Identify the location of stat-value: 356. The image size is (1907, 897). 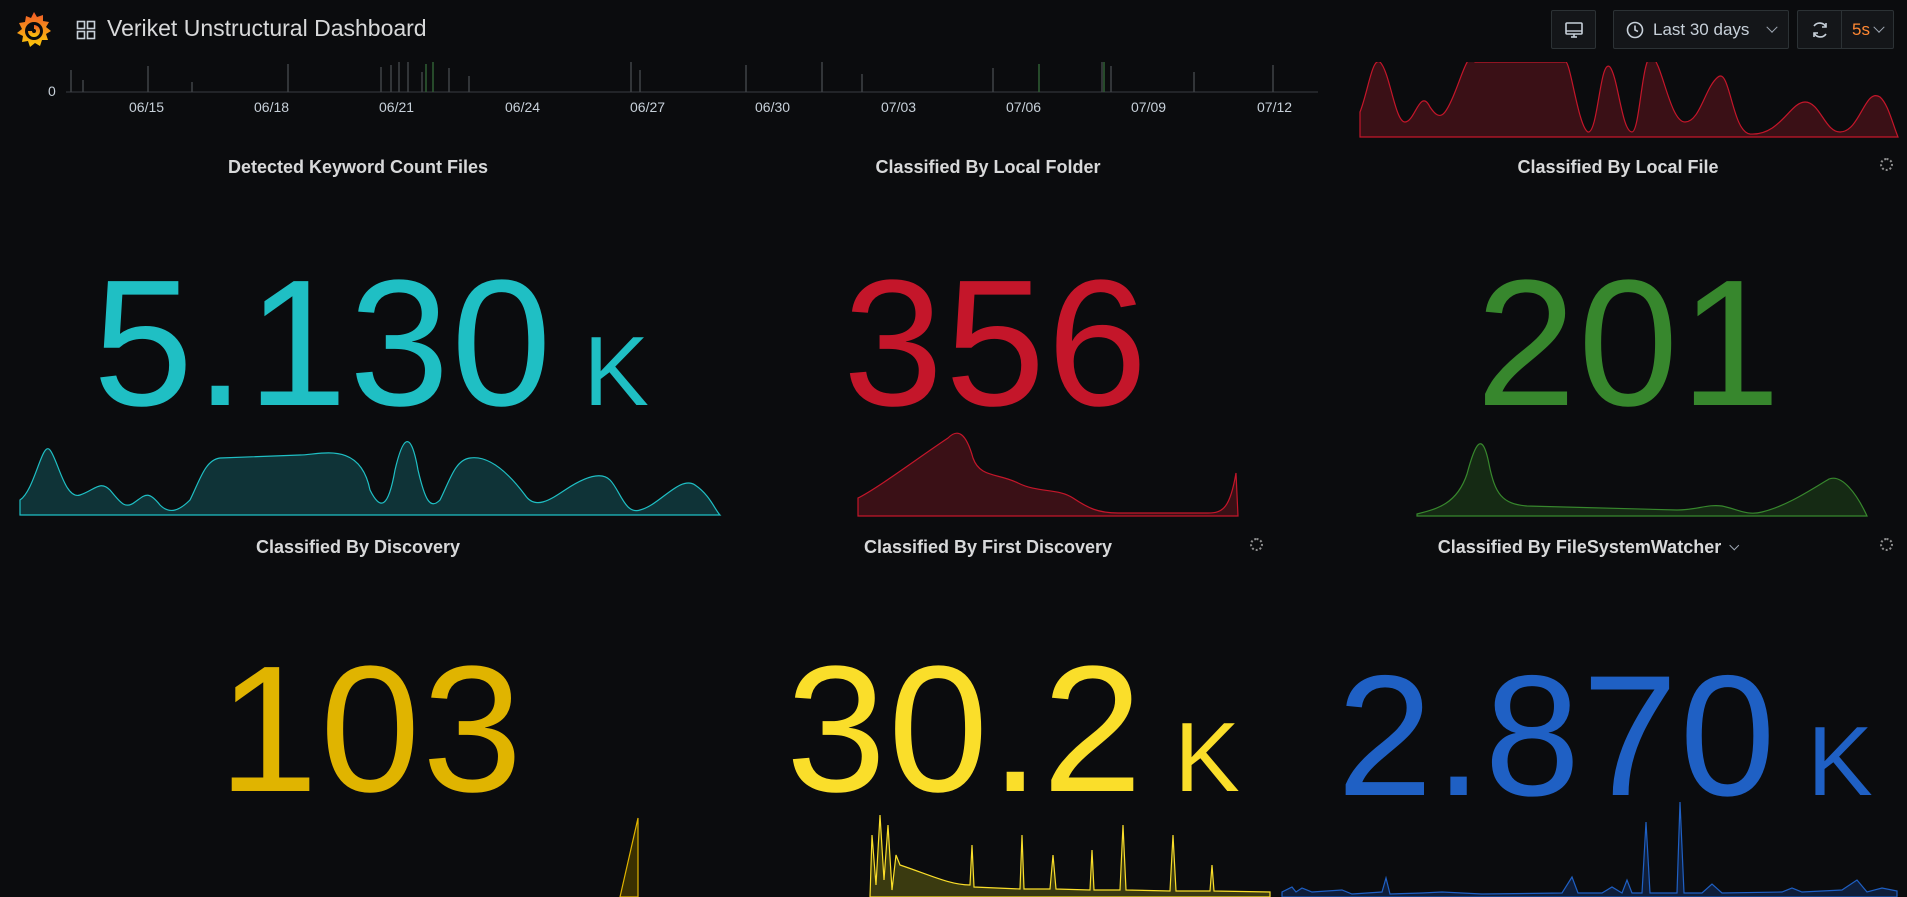
(1011, 344).